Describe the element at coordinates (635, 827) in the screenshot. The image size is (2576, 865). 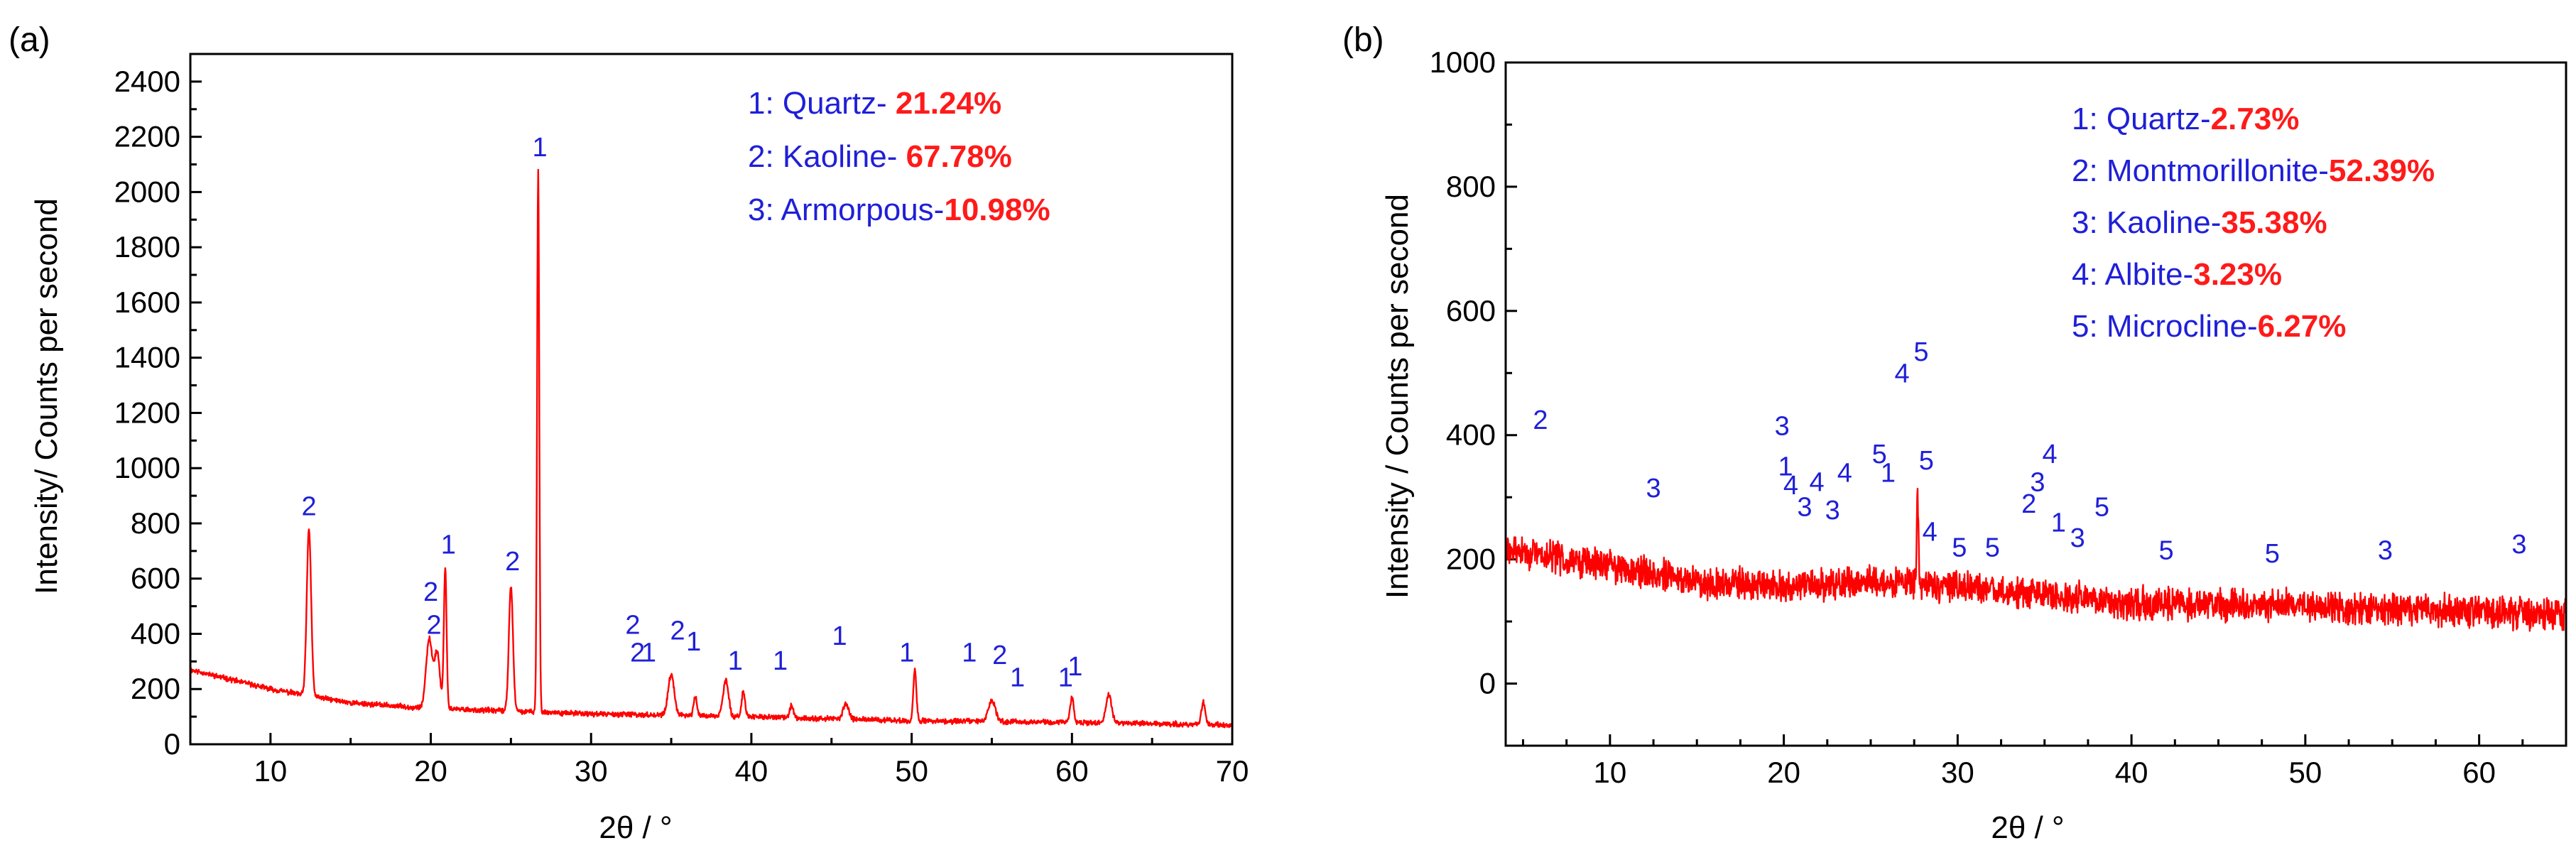
I see `panel-a-x-axis-title: 2θ / °` at that location.